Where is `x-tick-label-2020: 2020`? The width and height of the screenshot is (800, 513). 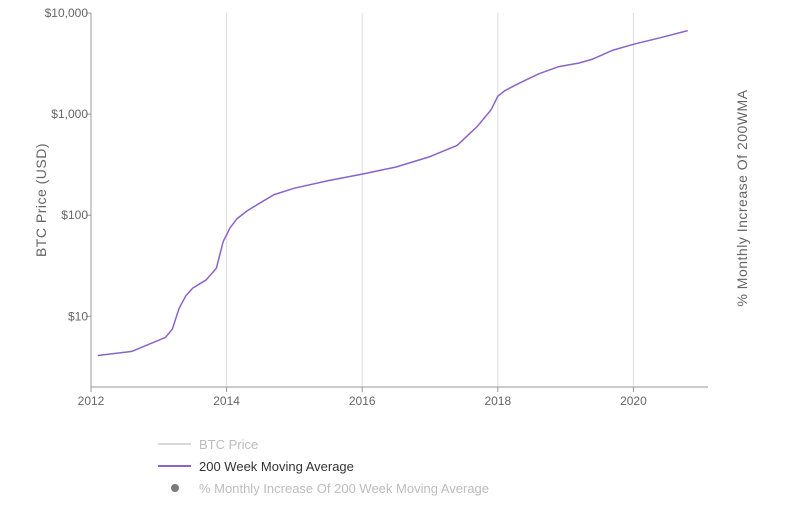
x-tick-label-2020: 2020 is located at coordinates (633, 401).